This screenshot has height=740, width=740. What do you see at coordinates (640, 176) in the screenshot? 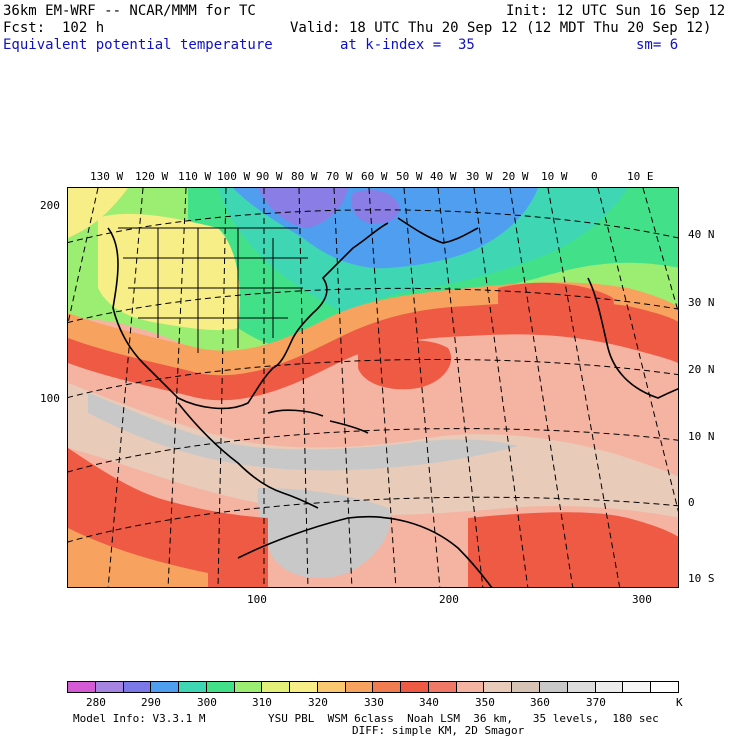
I see `lon-label: 10 E` at bounding box center [640, 176].